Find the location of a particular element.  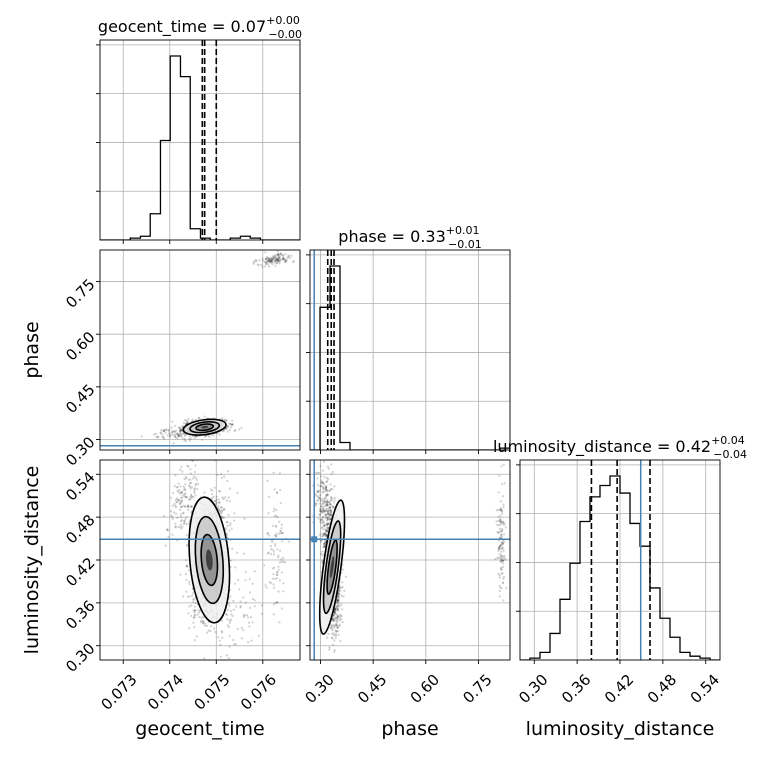

hist-phase-frame is located at coordinates (410, 350).